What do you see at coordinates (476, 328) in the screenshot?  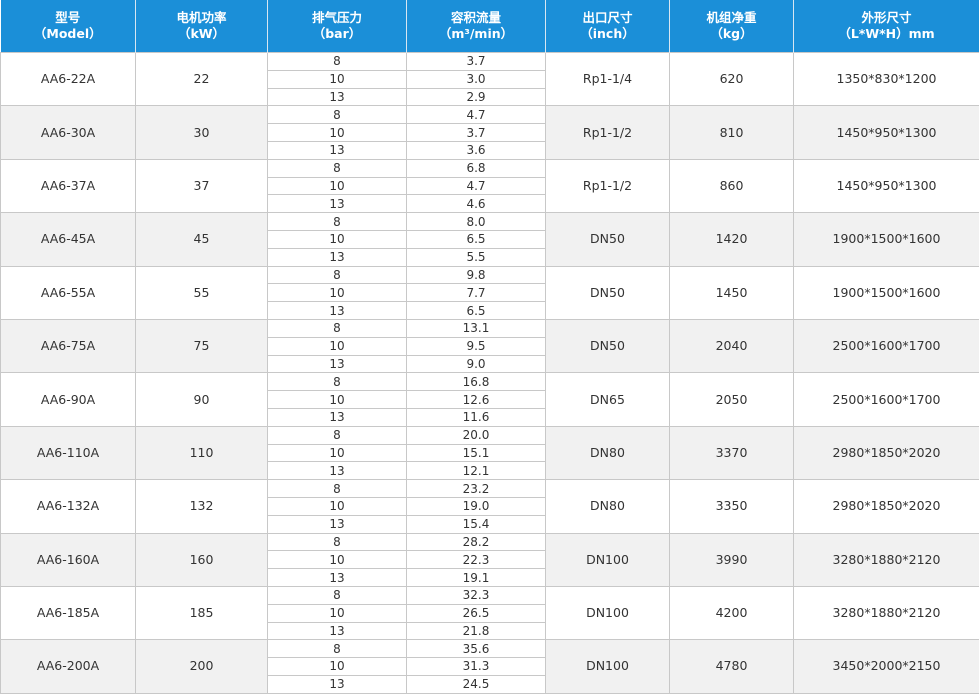 I see `flow-cell: 13.1` at bounding box center [476, 328].